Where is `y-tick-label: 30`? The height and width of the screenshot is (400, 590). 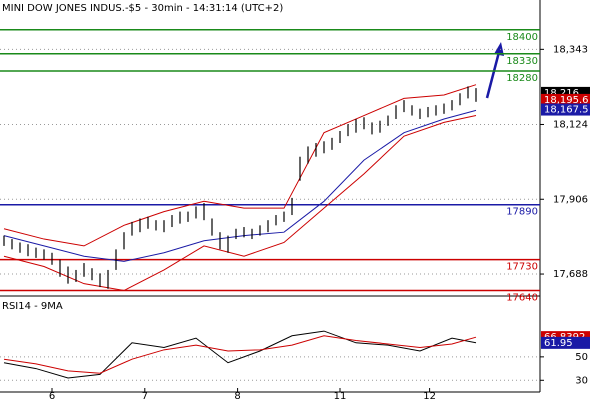 y-tick-label: 30 is located at coordinates (581, 380).